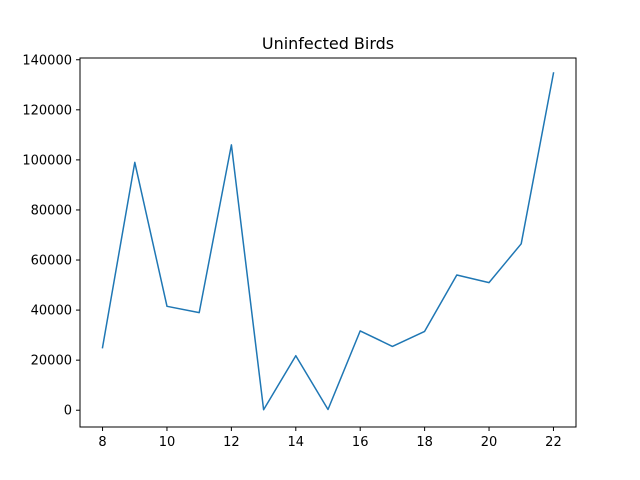  What do you see at coordinates (51, 311) in the screenshot?
I see `y-tick-label: 40000` at bounding box center [51, 311].